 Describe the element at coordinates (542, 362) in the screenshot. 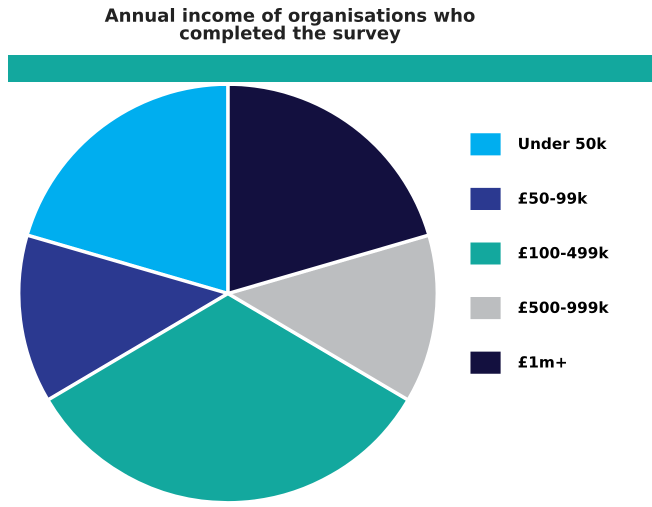

I see `legend-label: £1m+` at that location.